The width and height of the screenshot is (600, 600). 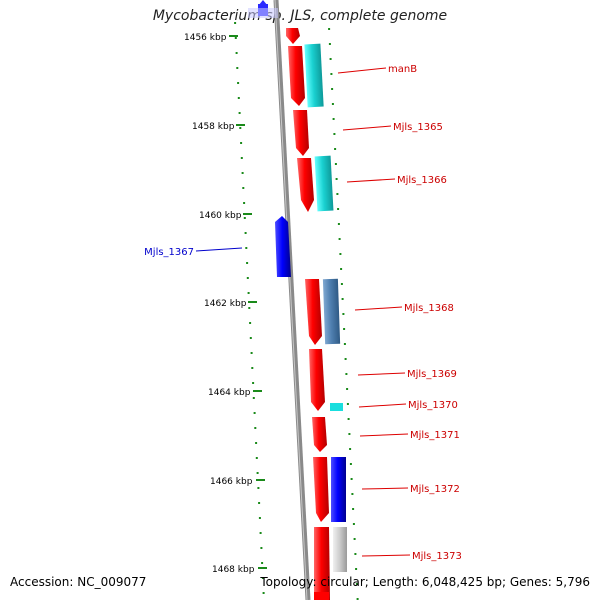 What do you see at coordinates (422, 180) in the screenshot?
I see `gene-label-mjls-1366: Mjls_1366` at bounding box center [422, 180].